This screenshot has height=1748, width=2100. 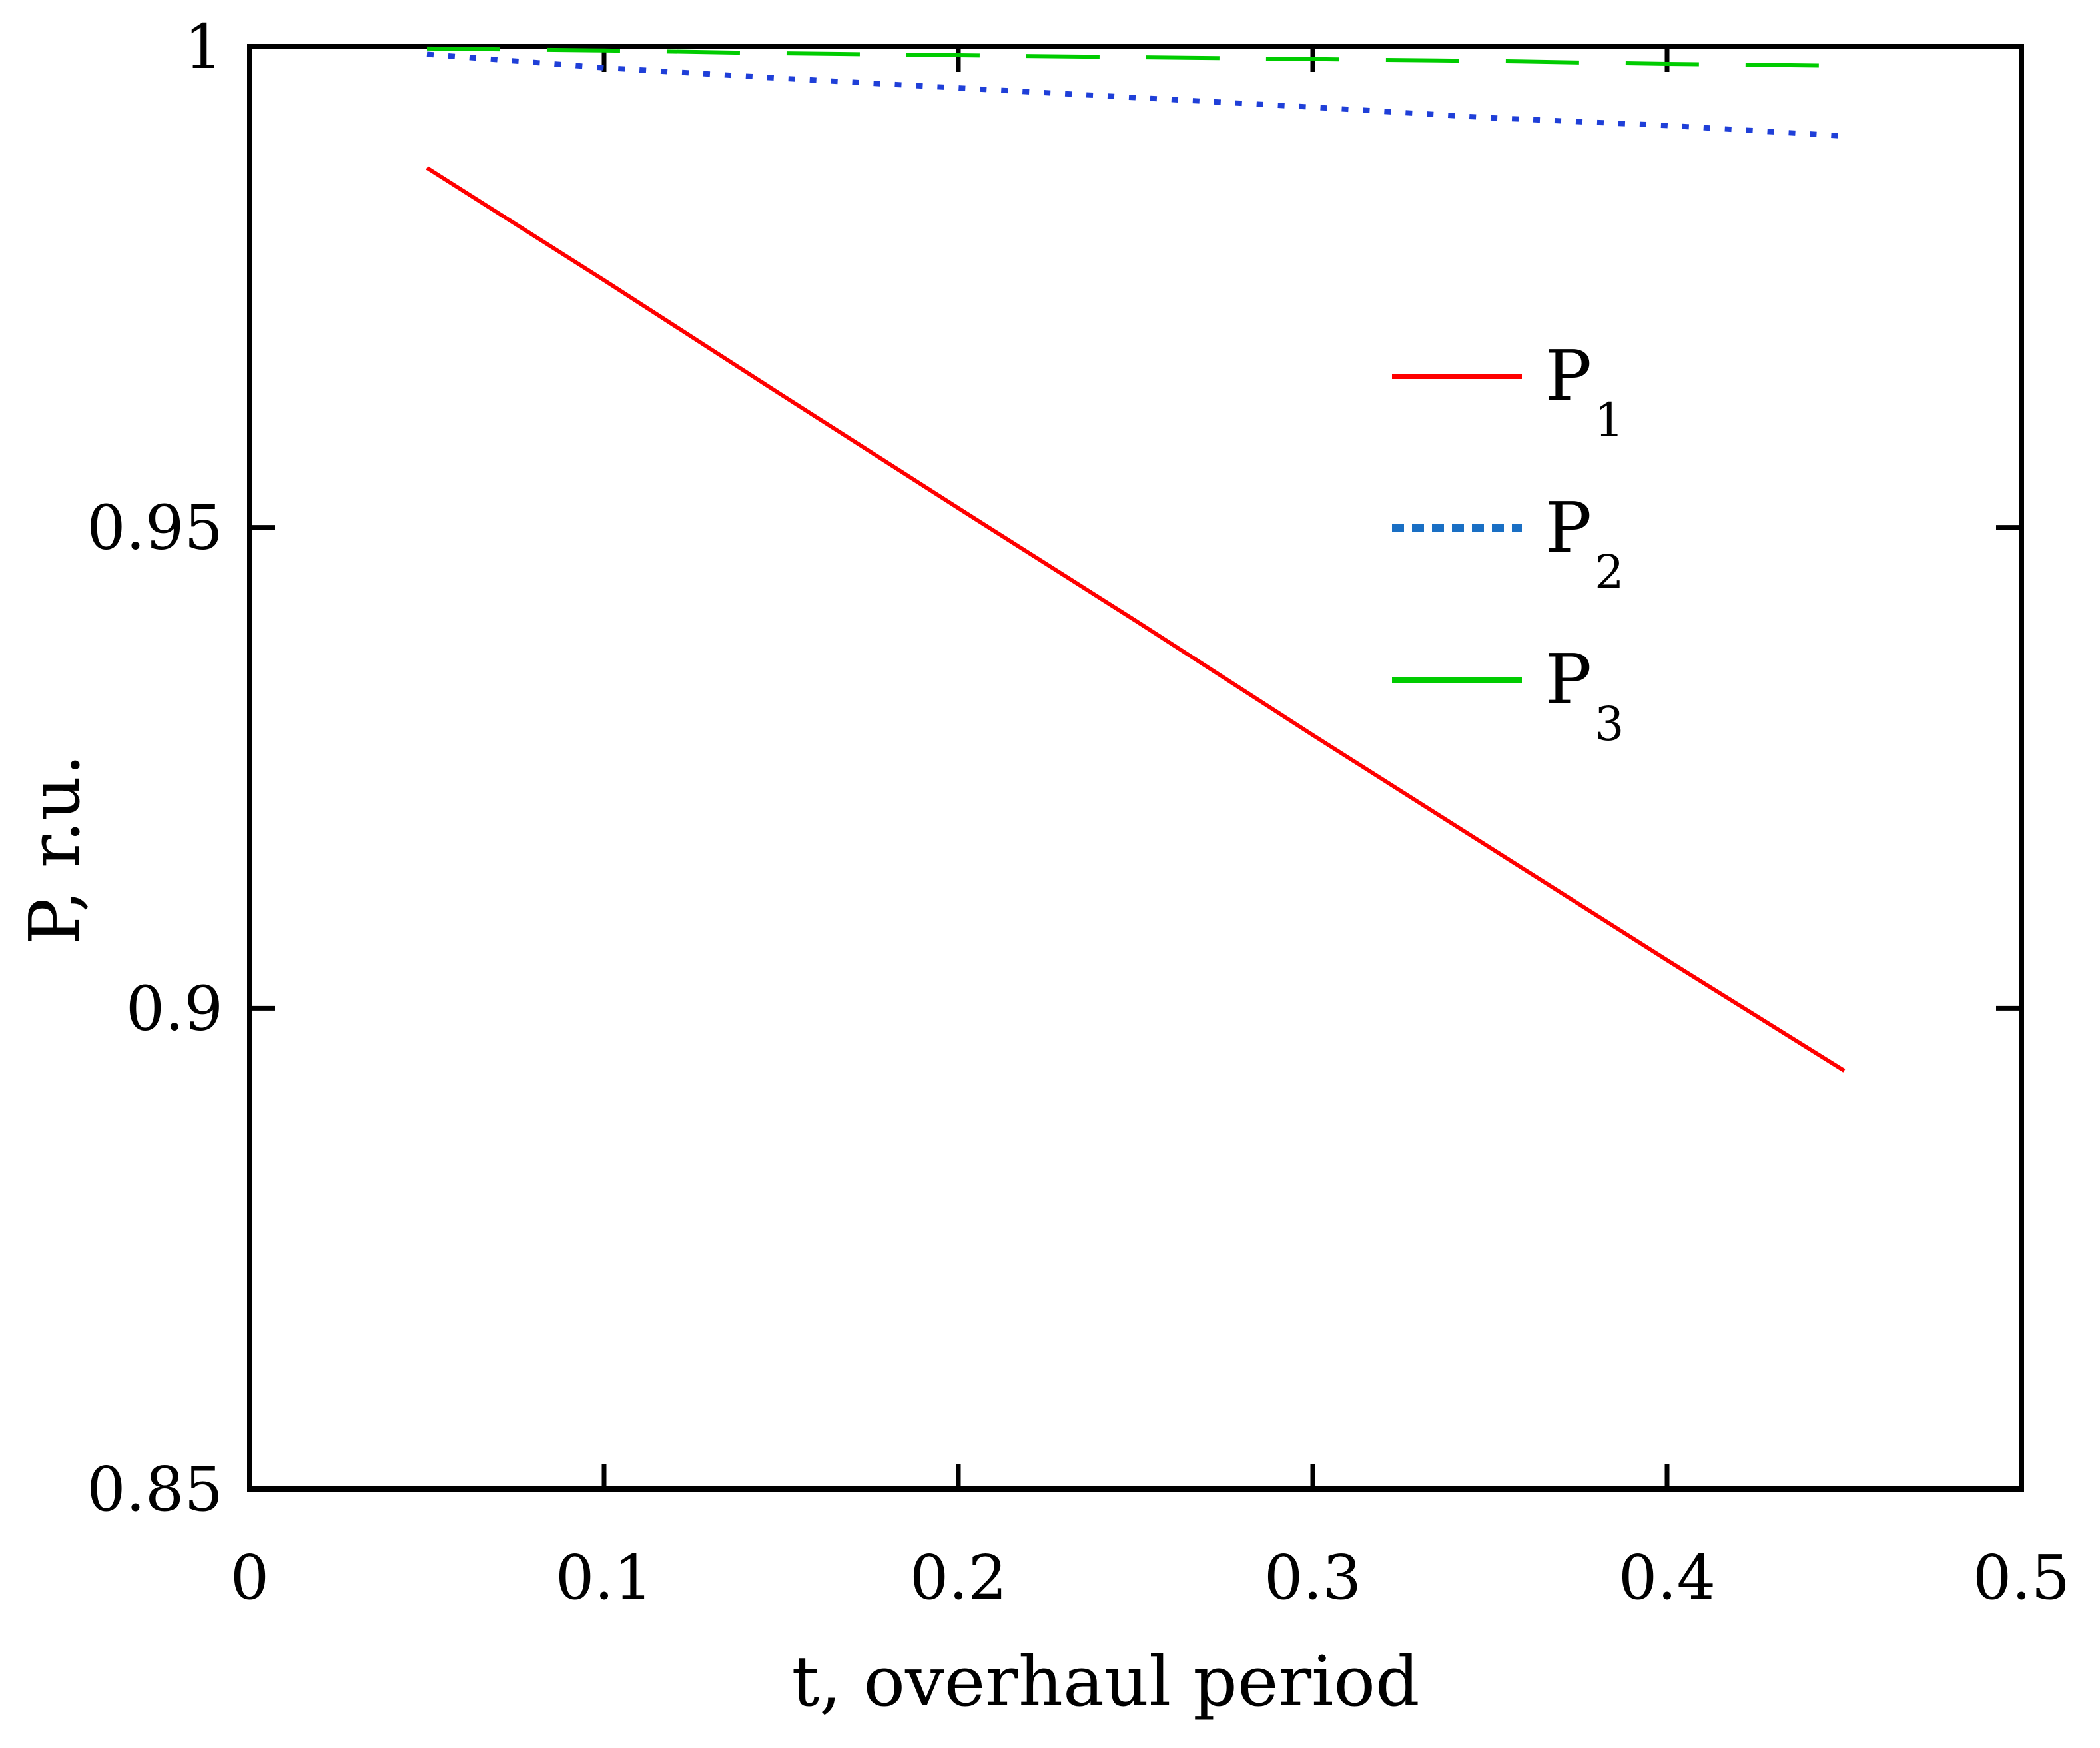 What do you see at coordinates (1135, 95) in the screenshot?
I see `series-line-p2` at bounding box center [1135, 95].